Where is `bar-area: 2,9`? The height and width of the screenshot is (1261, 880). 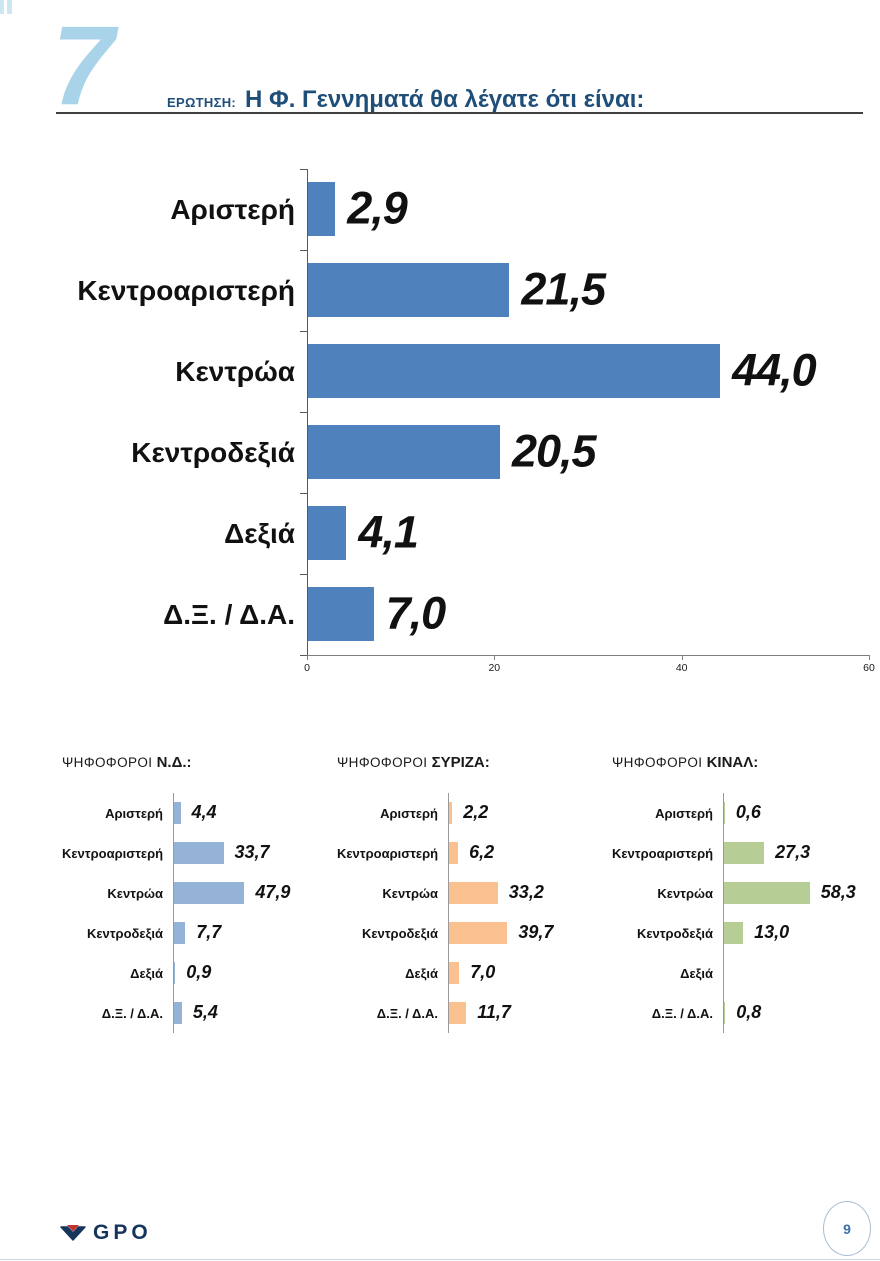 bar-area: 2,9 is located at coordinates (587, 209).